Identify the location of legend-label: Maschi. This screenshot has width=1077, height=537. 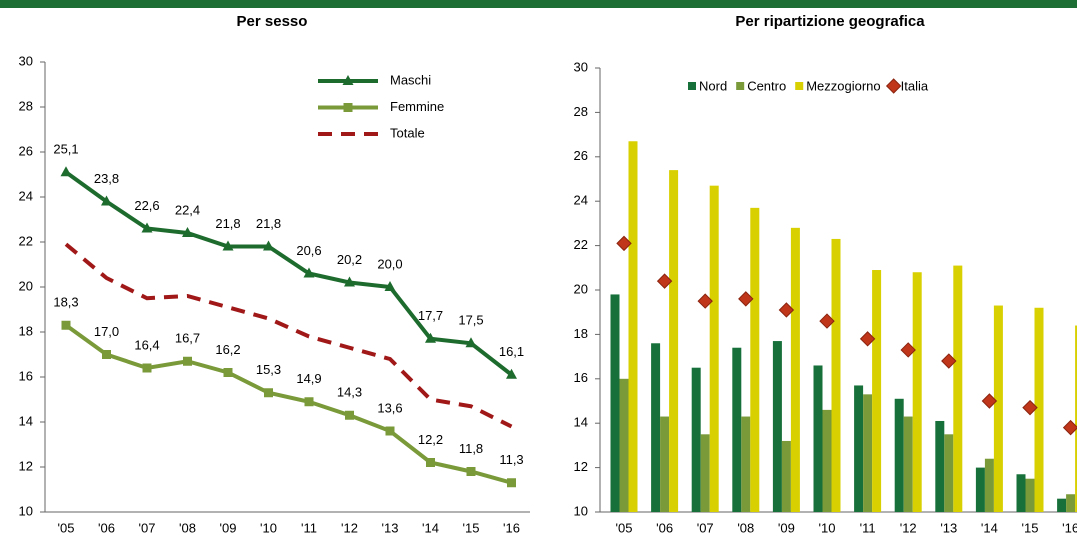
(410, 79).